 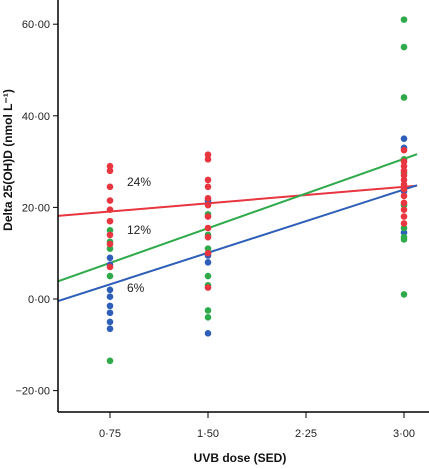 I want to click on x-tick-label: 0·75, so click(x=110, y=434).